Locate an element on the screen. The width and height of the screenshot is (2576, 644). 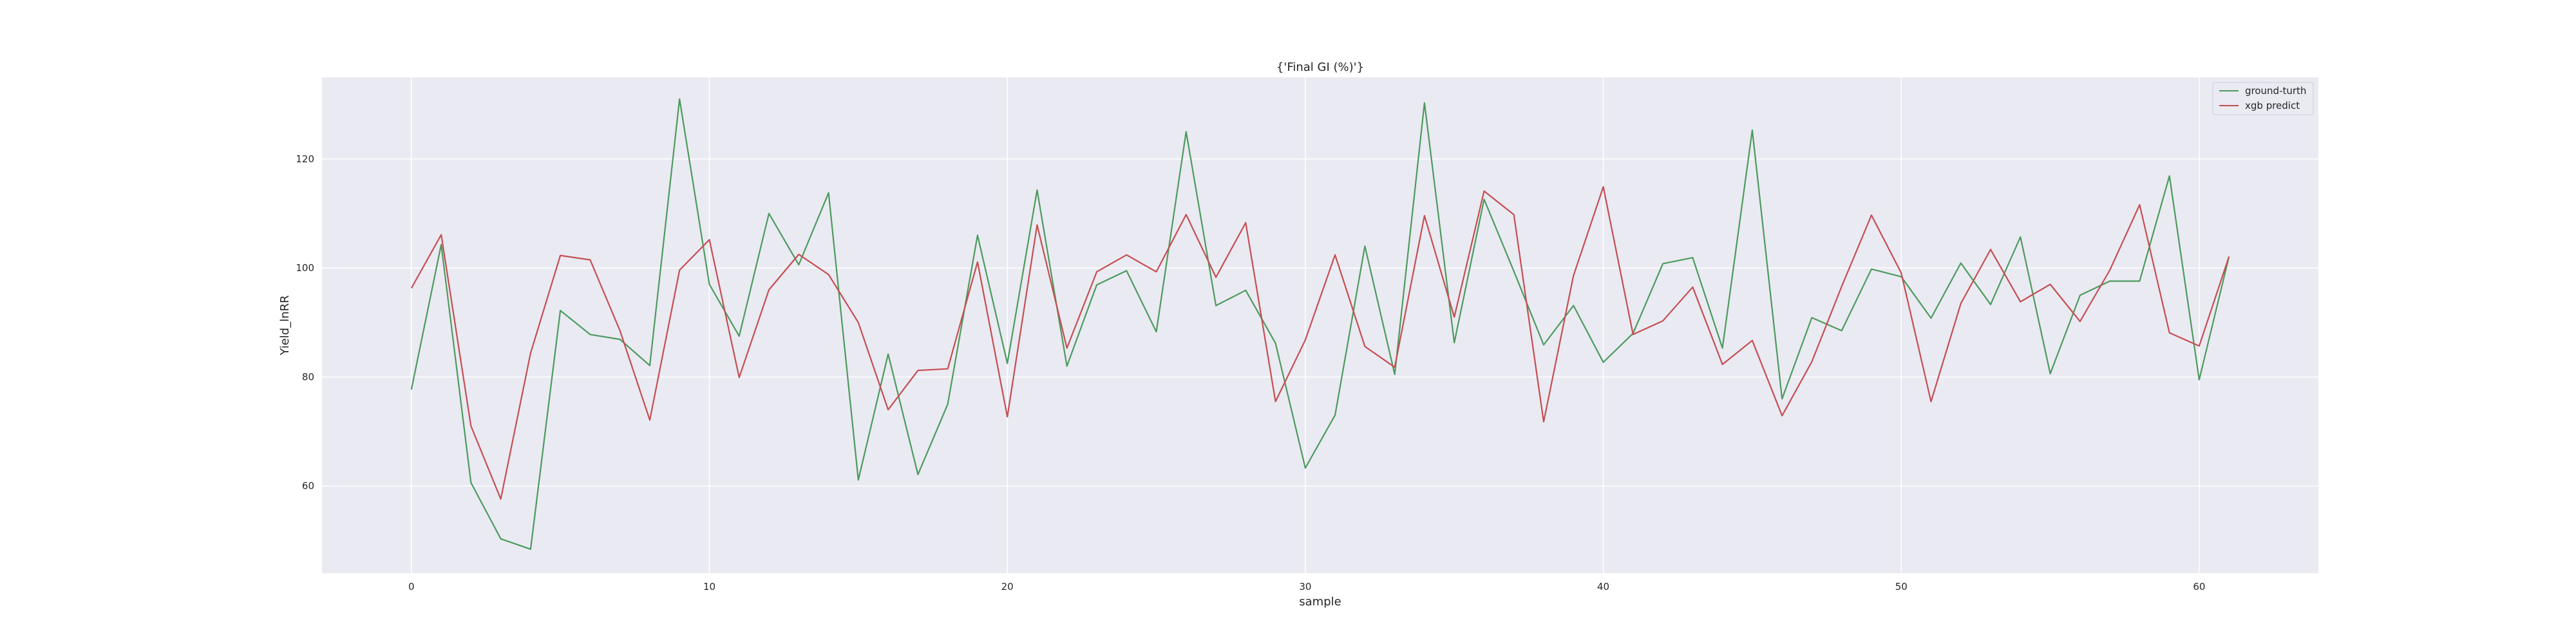
legend: ground-turth xgb predict is located at coordinates (2263, 99).